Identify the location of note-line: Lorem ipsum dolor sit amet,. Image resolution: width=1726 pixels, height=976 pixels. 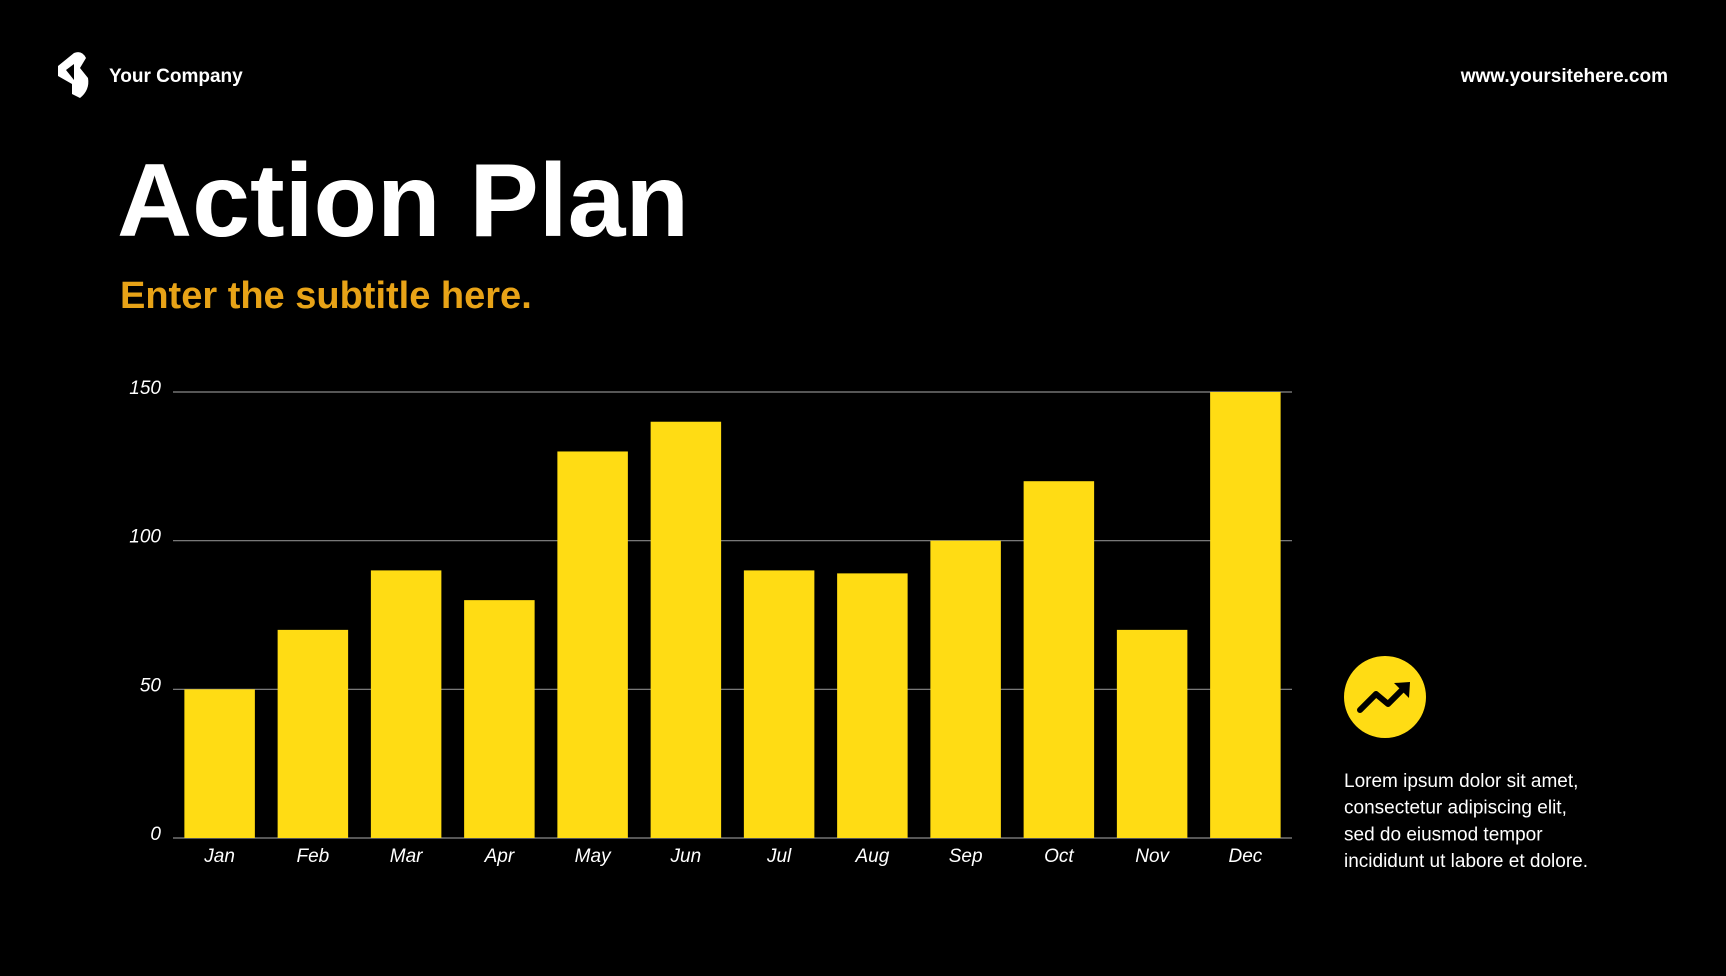
(1461, 781).